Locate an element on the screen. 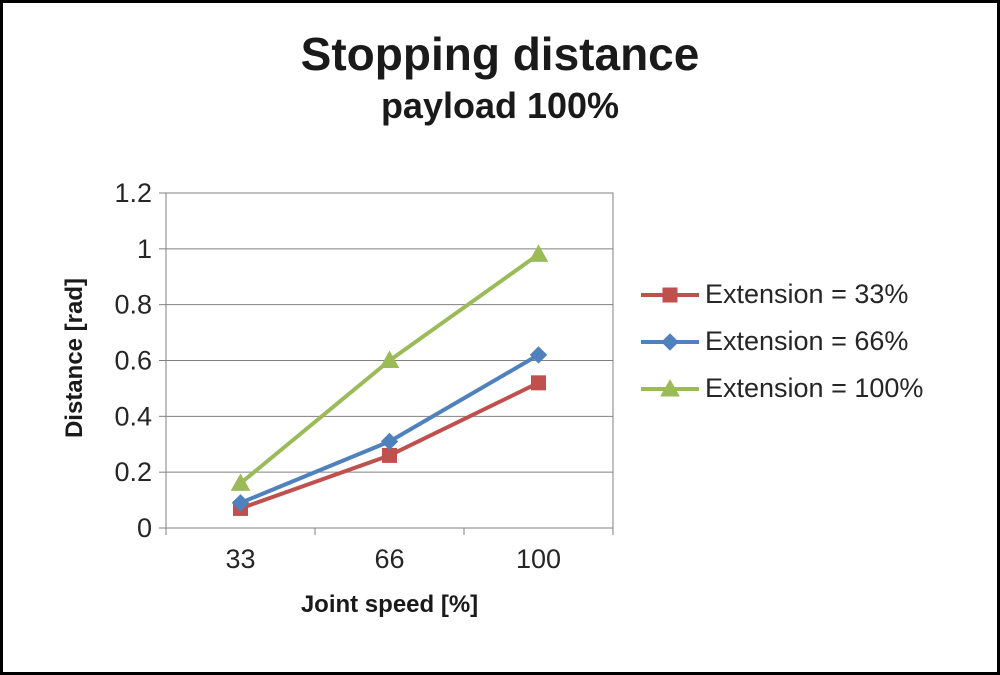 The height and width of the screenshot is (675, 1000). chart-subtitle: payload 100% is located at coordinates (500, 105).